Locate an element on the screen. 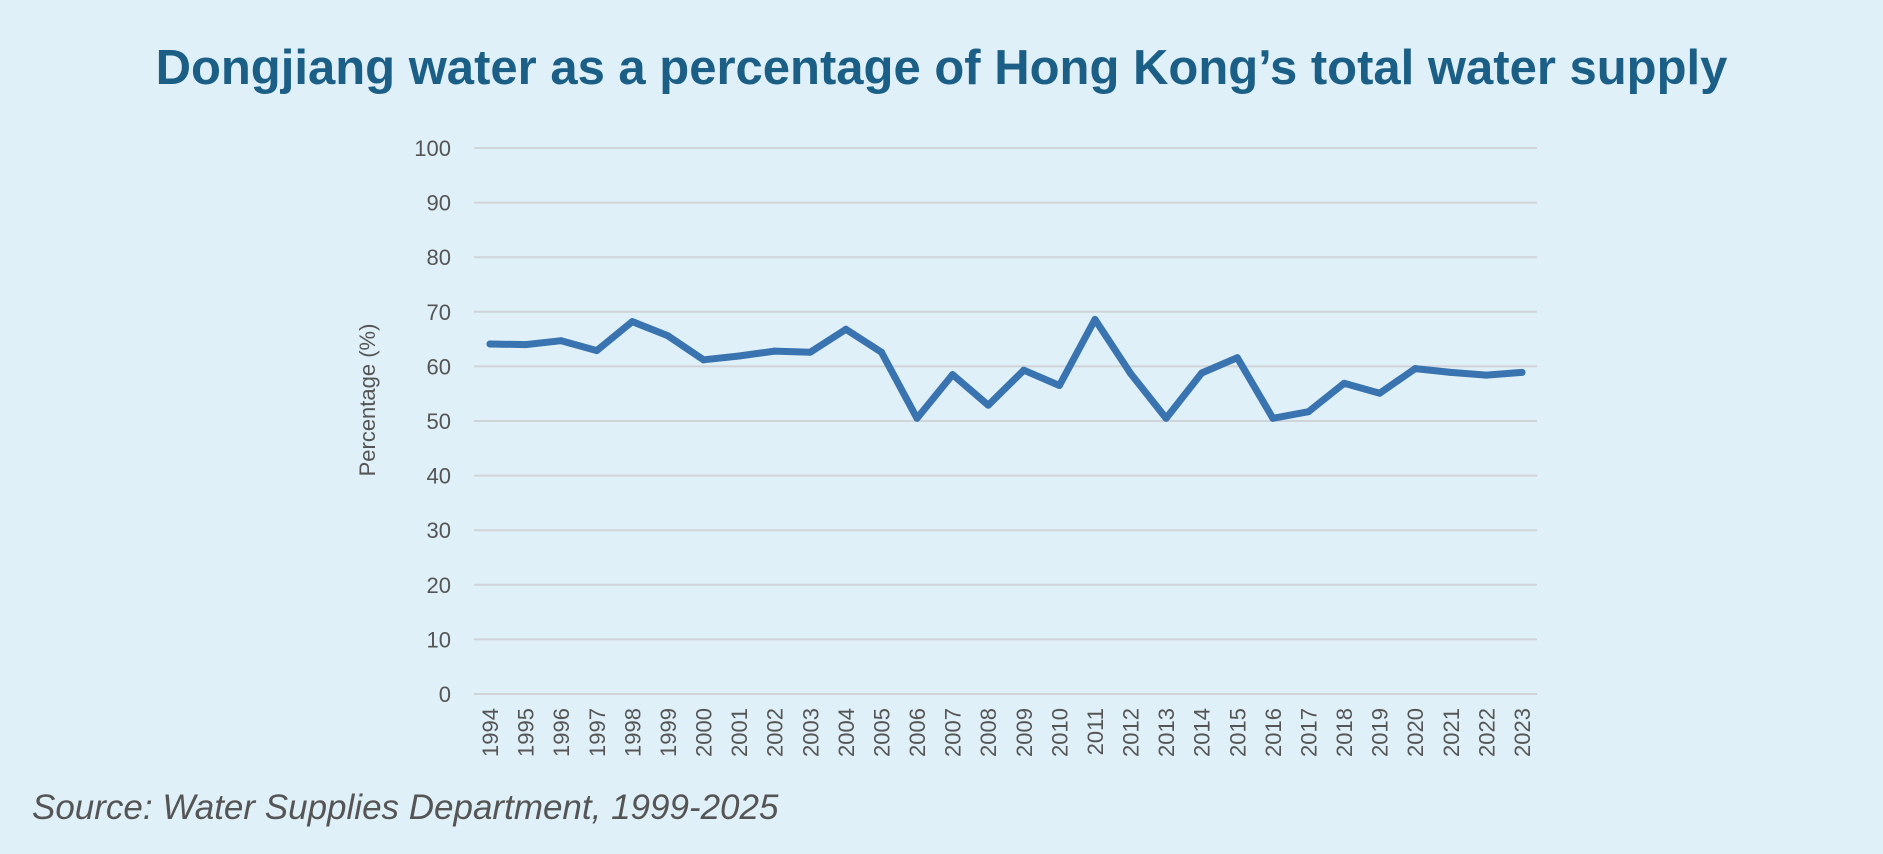  x-tick-label: 2011 is located at coordinates (1095, 731).